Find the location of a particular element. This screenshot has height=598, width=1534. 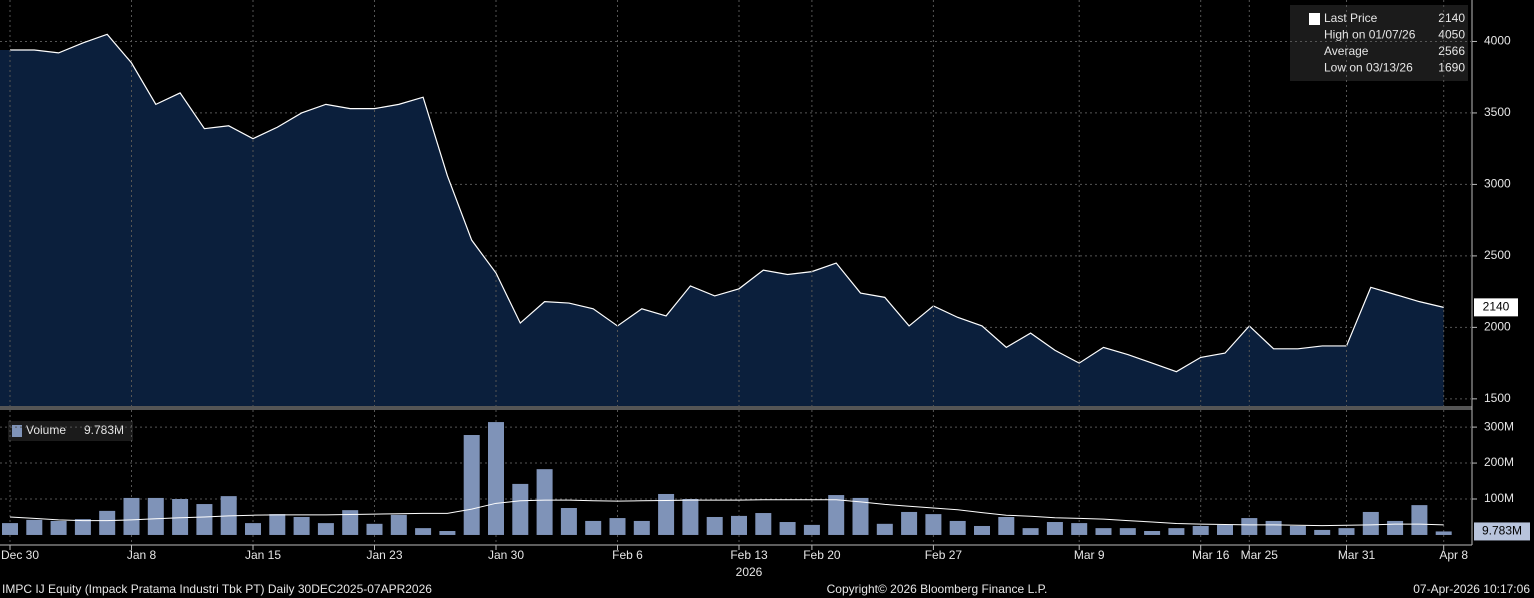

x-tick-label: Apr 8 is located at coordinates (1453, 555).